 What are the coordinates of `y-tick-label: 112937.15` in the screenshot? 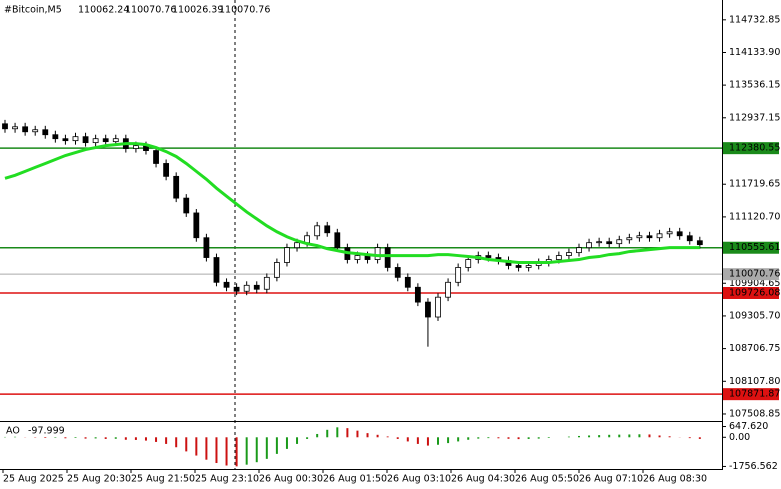 It's located at (754, 117).